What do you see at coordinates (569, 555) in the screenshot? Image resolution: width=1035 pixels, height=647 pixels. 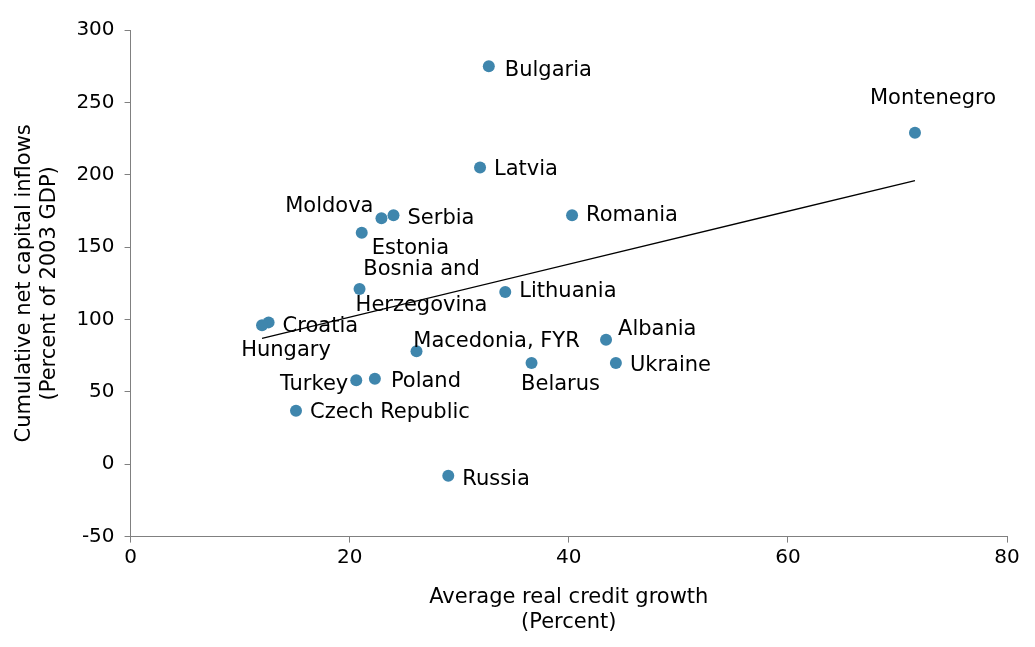 I see `x-tick-label: 40` at bounding box center [569, 555].